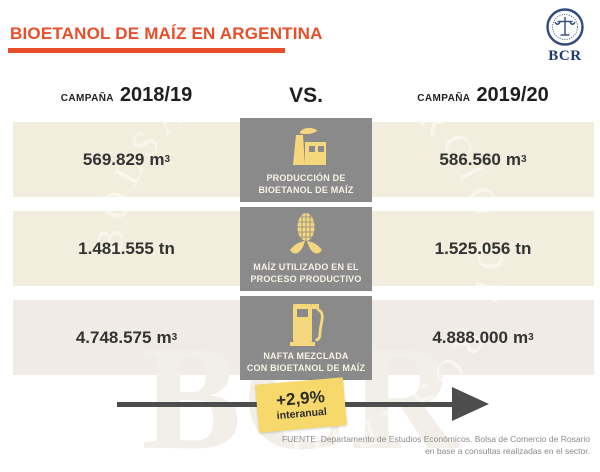  What do you see at coordinates (306, 323) in the screenshot?
I see `fuel-pump-icon` at bounding box center [306, 323].